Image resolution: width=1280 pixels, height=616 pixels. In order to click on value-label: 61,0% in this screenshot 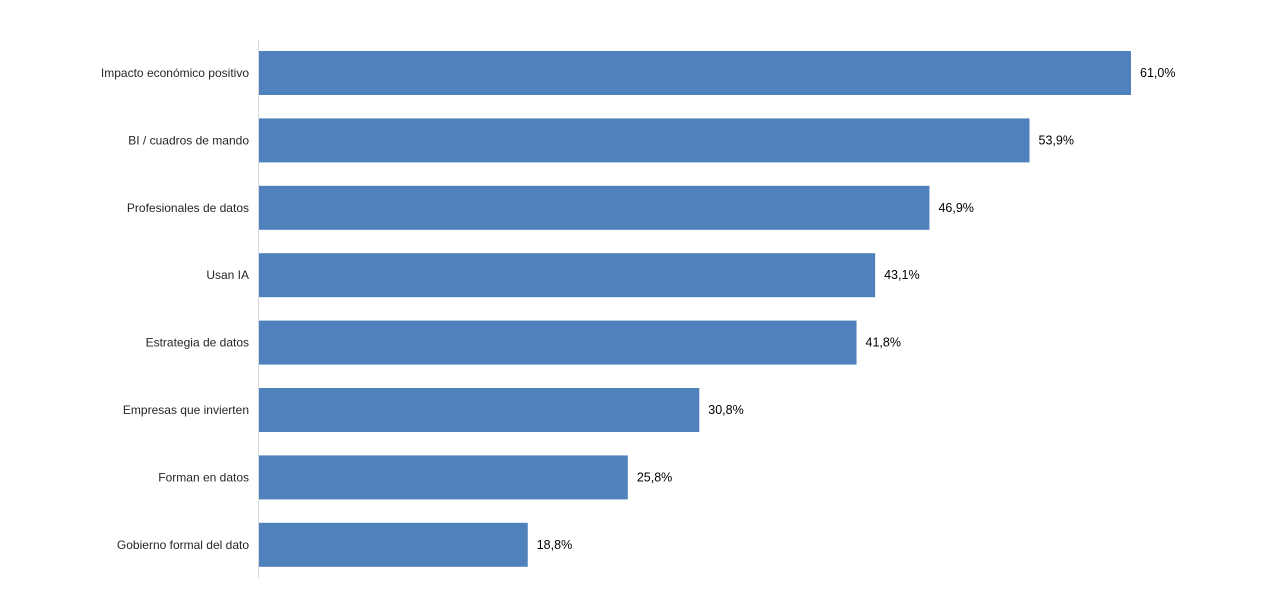, I will do `click(1157, 73)`.